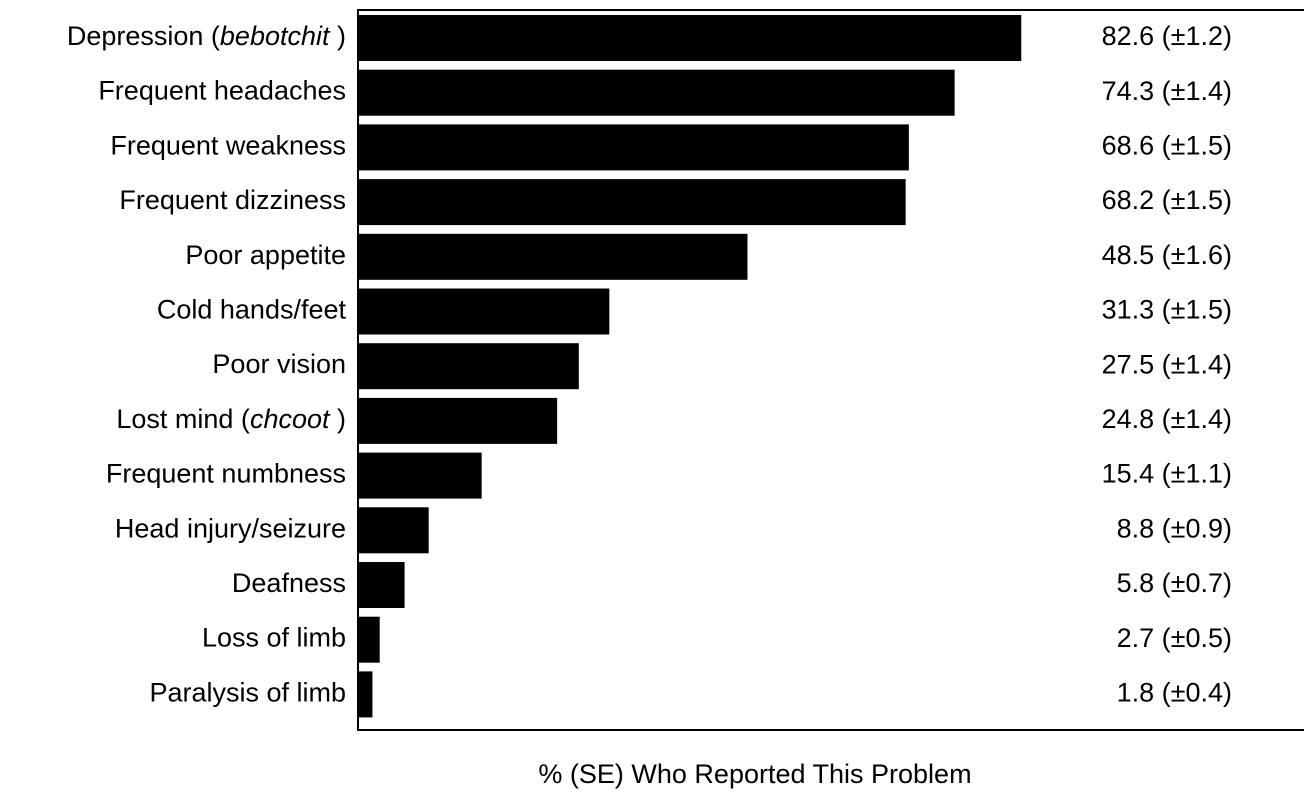 The image size is (1304, 792). I want to click on category-label: Poor appetite, so click(265, 255).